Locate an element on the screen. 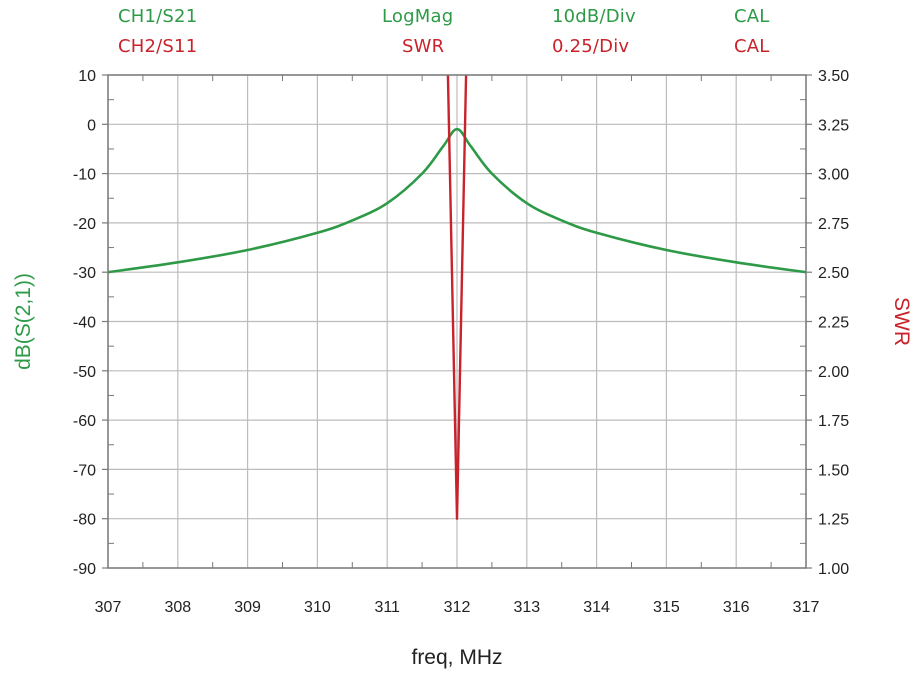 The image size is (916, 677). y-right-tick-label: 2.75 is located at coordinates (833, 224).